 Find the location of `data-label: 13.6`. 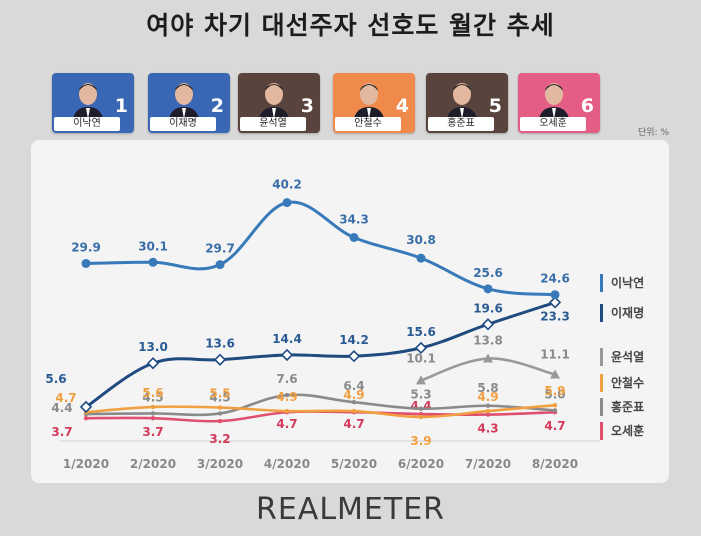

data-label: 13.6 is located at coordinates (220, 344).